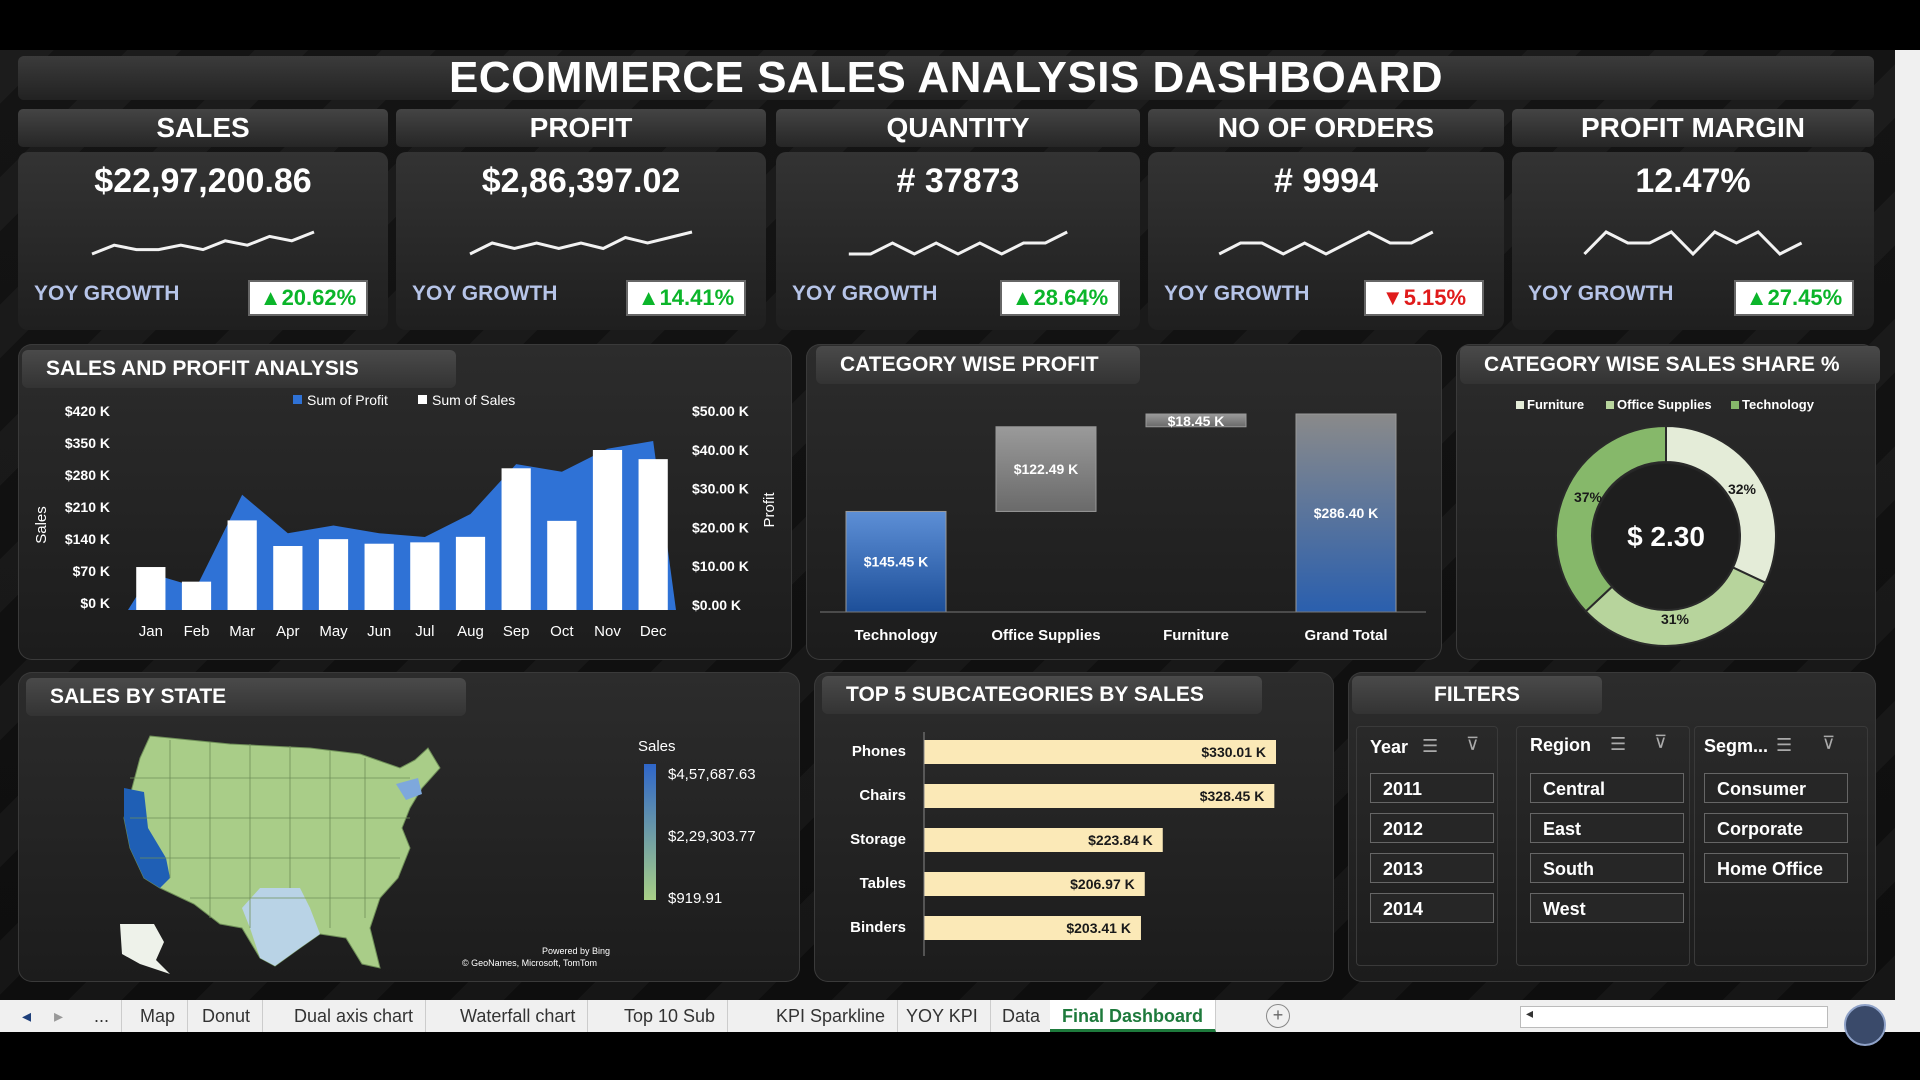  What do you see at coordinates (1674, 1017) in the screenshot?
I see `horizontal-scrollbar` at bounding box center [1674, 1017].